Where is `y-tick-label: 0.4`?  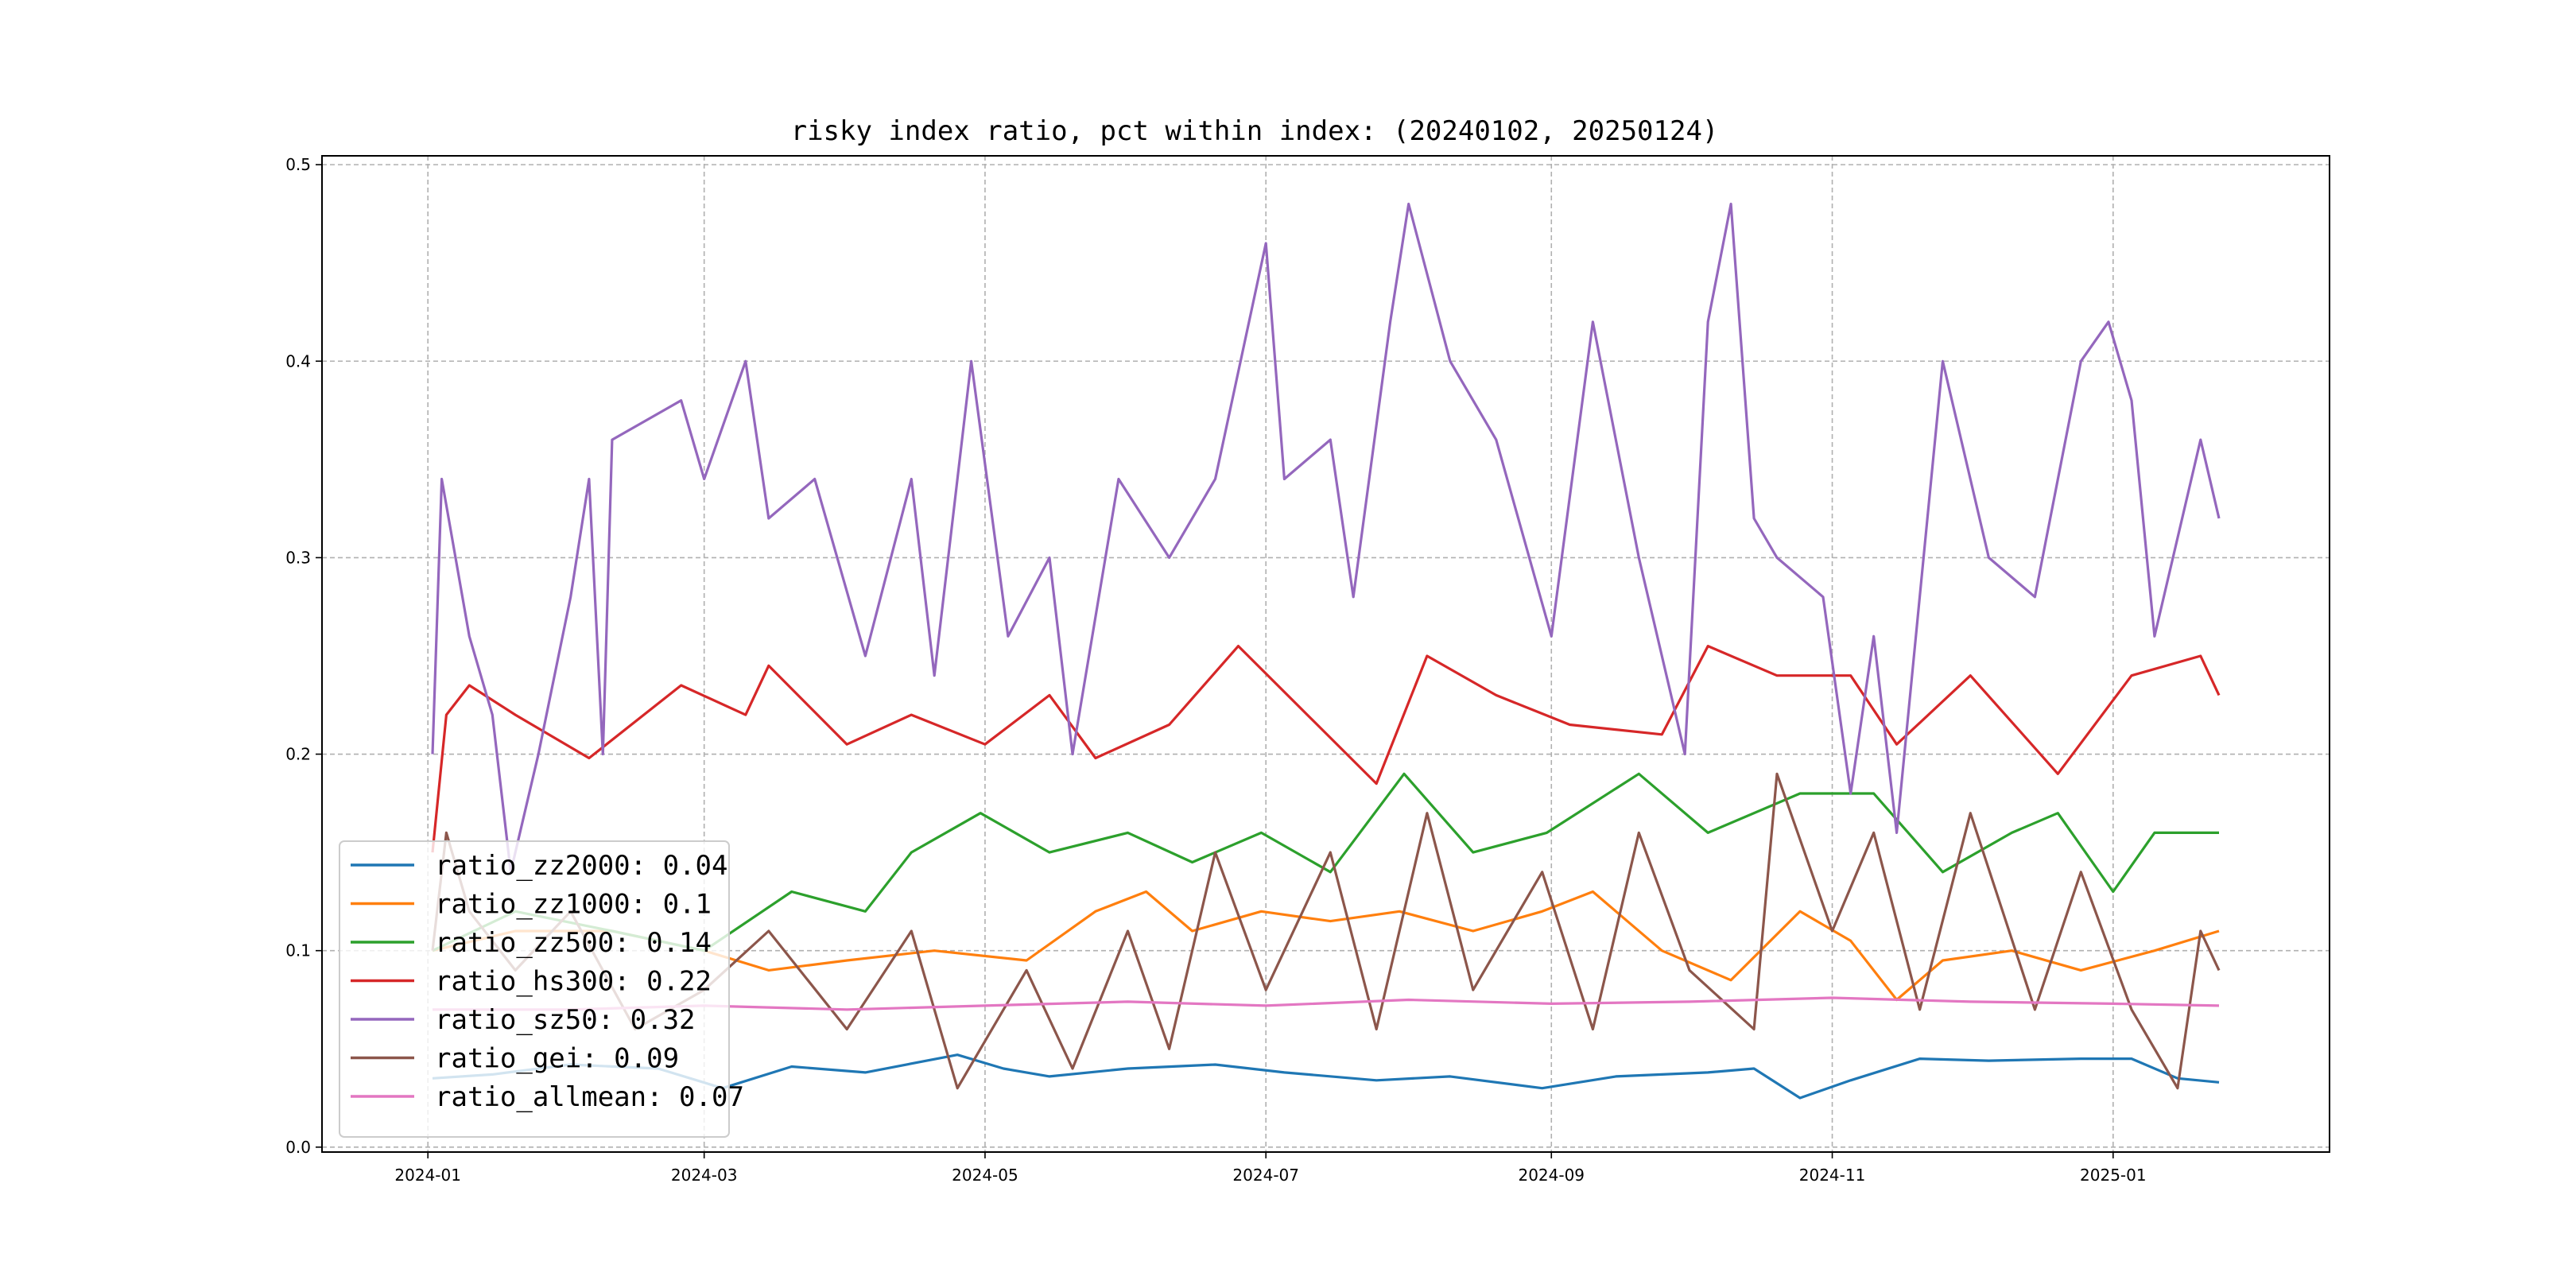 y-tick-label: 0.4 is located at coordinates (298, 361).